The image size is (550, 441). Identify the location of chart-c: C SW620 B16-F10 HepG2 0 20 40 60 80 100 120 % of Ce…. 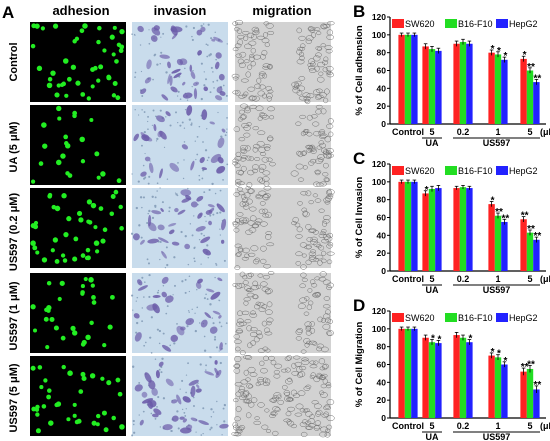
(451, 221).